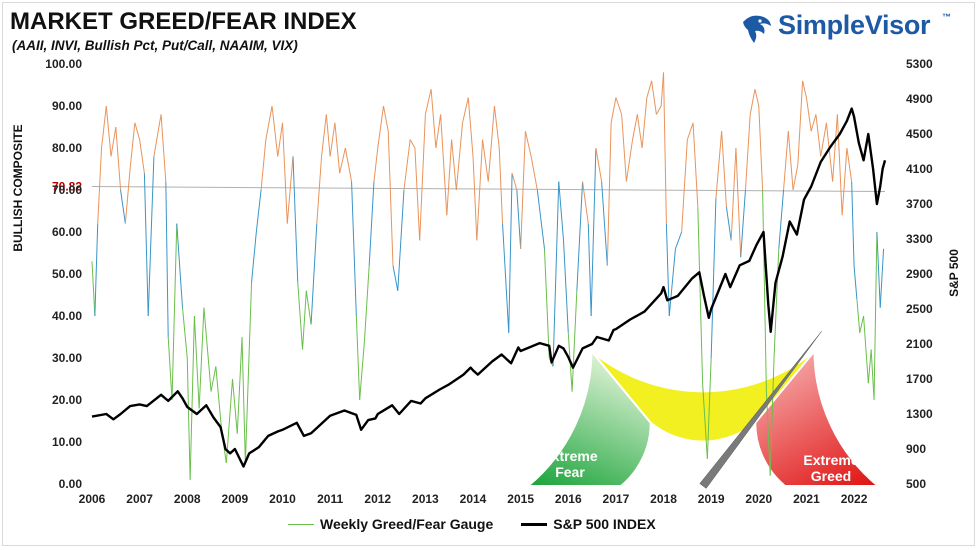 This screenshot has height=550, width=979. I want to click on legend-swatch-black, so click(534, 524).